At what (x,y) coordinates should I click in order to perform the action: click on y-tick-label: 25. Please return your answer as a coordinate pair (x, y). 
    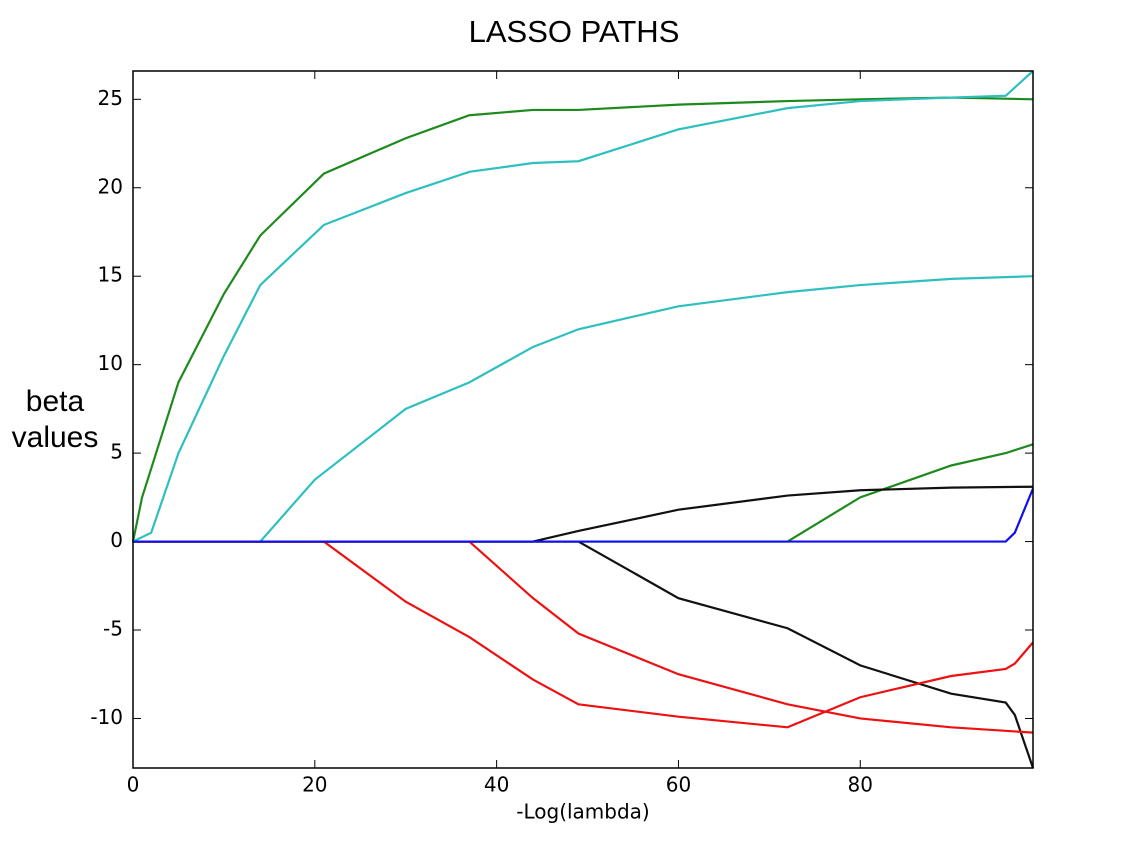
    Looking at the image, I should click on (110, 98).